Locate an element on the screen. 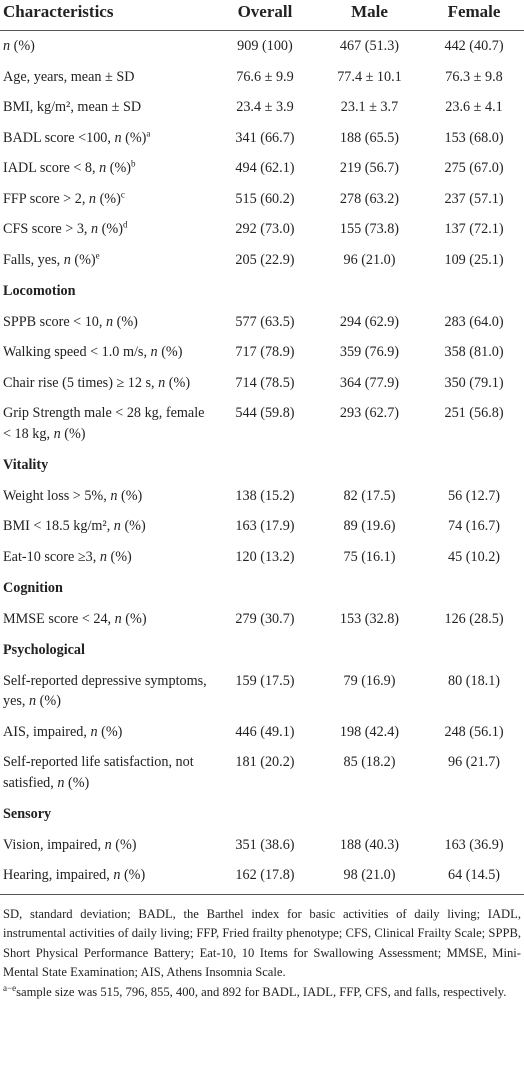  cell-value: 188 (65.5) is located at coordinates (369, 137).